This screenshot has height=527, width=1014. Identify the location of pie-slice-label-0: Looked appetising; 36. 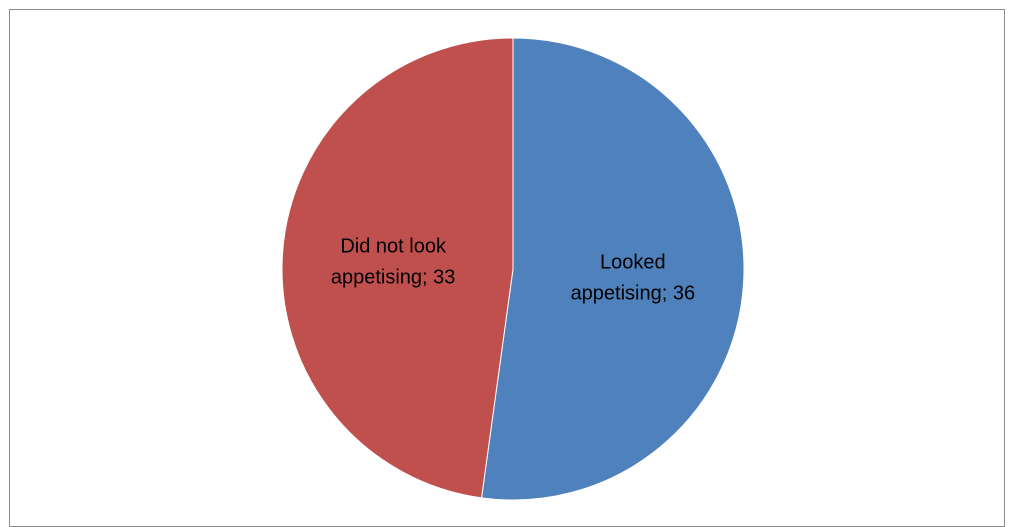
(633, 278).